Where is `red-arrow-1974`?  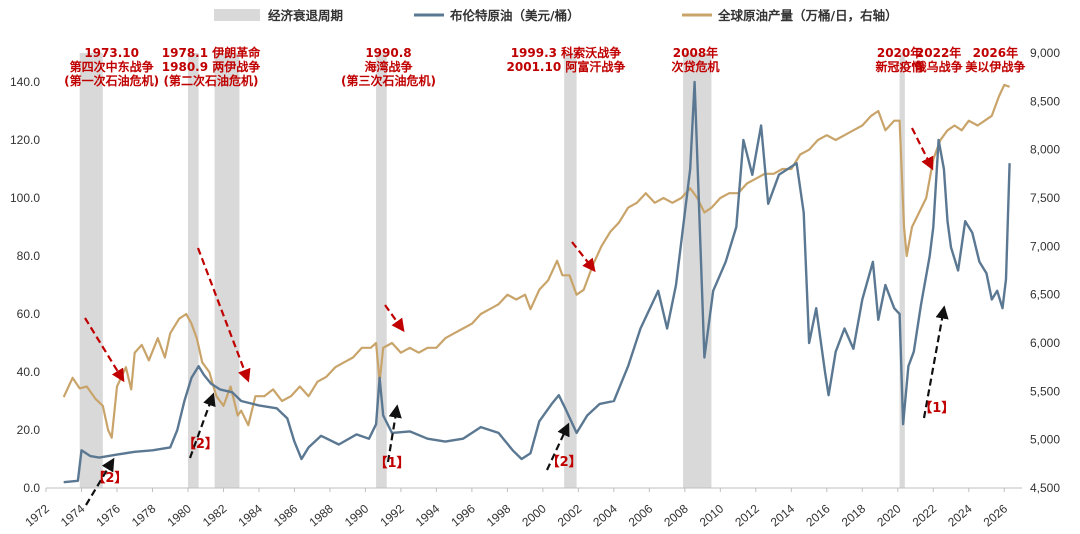 red-arrow-1974 is located at coordinates (104, 350).